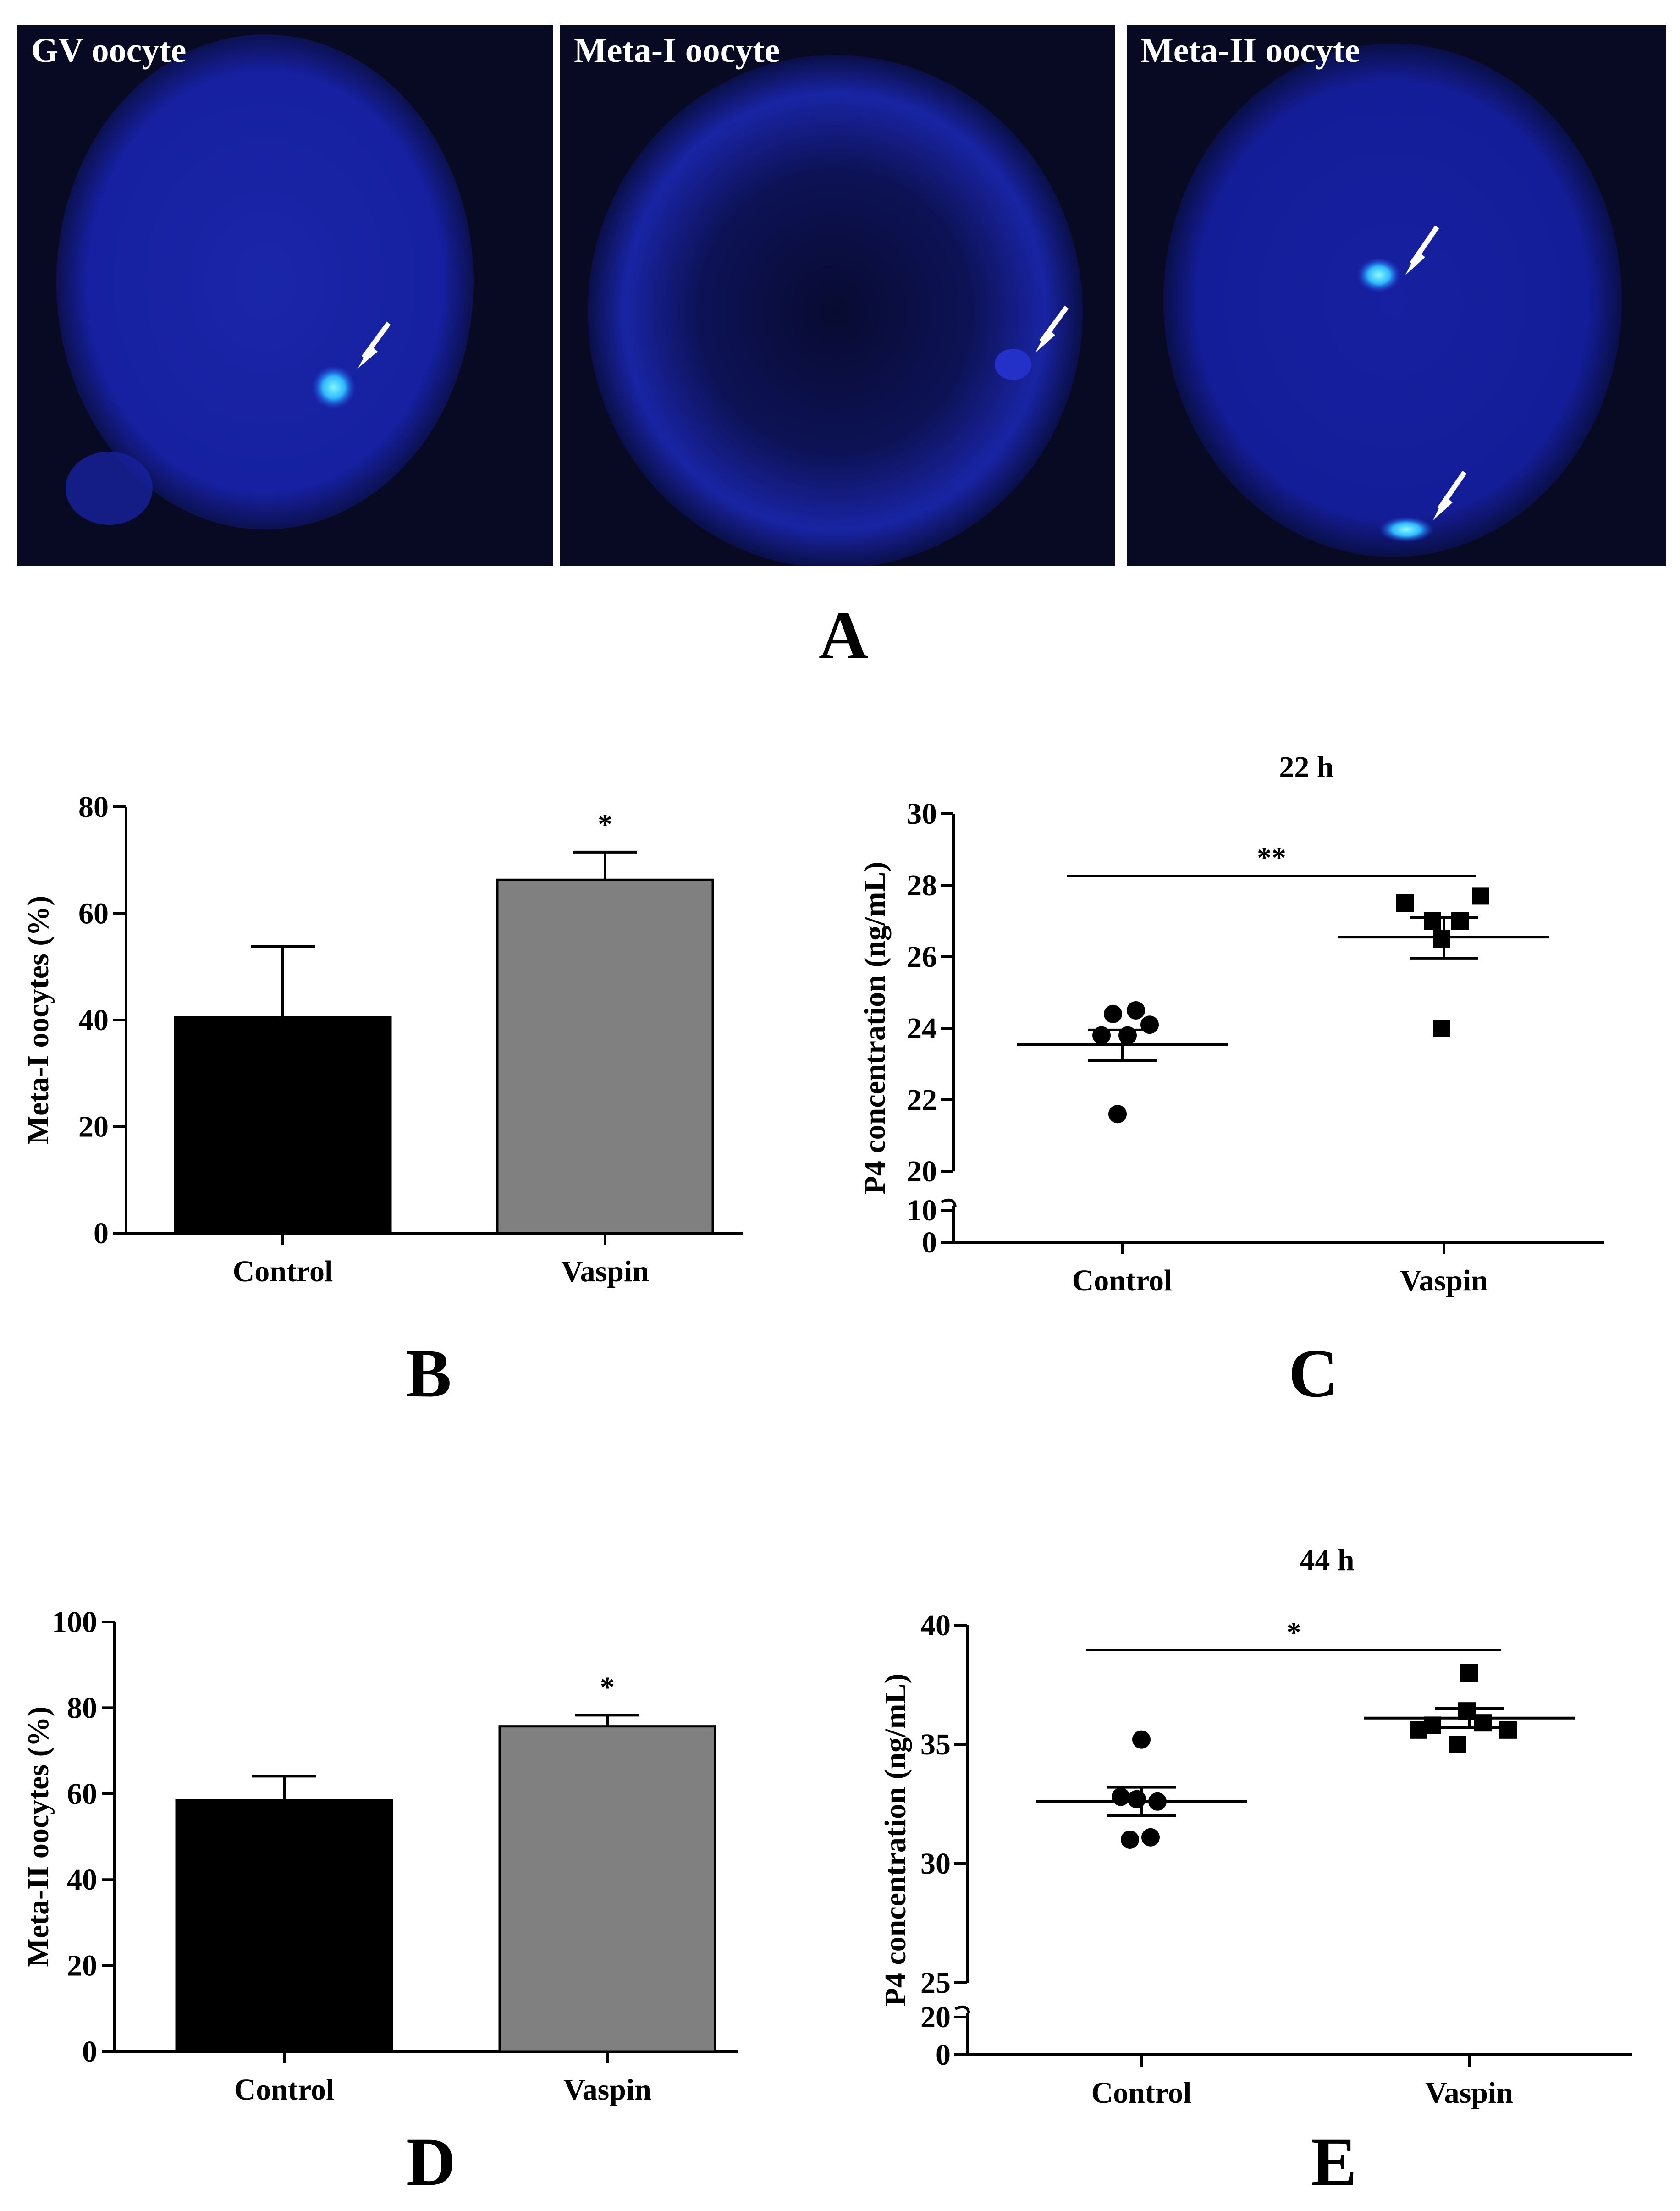 The width and height of the screenshot is (1680, 2211). What do you see at coordinates (74, 1622) in the screenshot?
I see `y-tick-label-D: 100` at bounding box center [74, 1622].